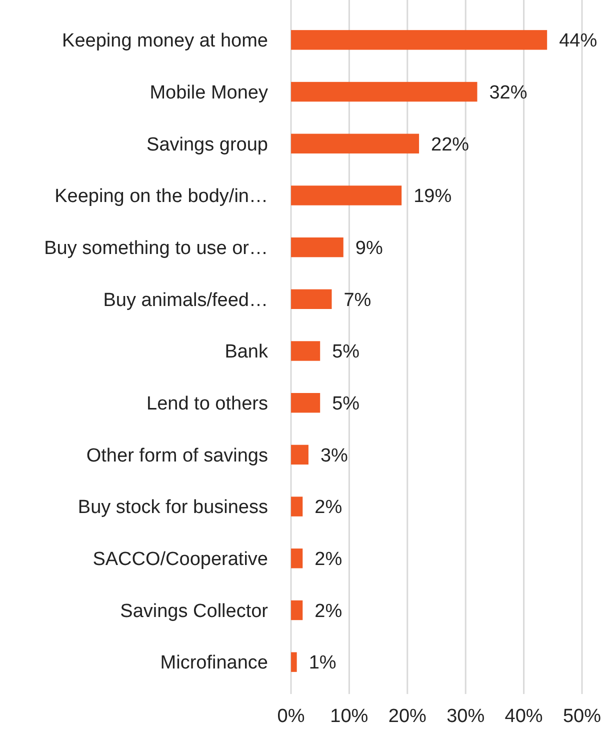 The height and width of the screenshot is (736, 612). Describe the element at coordinates (582, 716) in the screenshot. I see `x-tick-label: 50%` at that location.